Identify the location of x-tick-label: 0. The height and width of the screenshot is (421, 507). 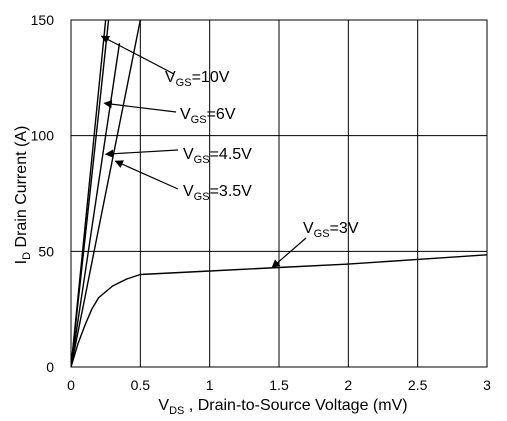
(71, 385).